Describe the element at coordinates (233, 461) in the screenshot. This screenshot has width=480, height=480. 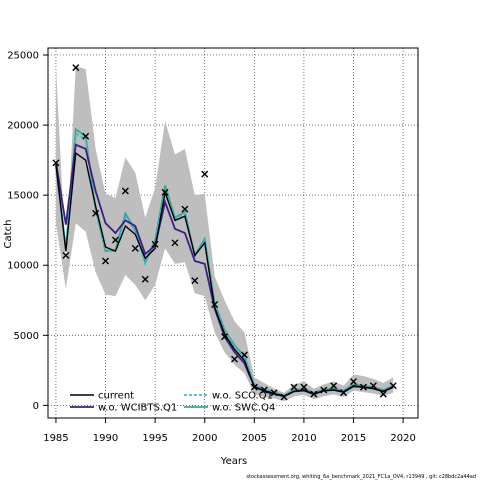
I see `x-axis-label: Years` at that location.